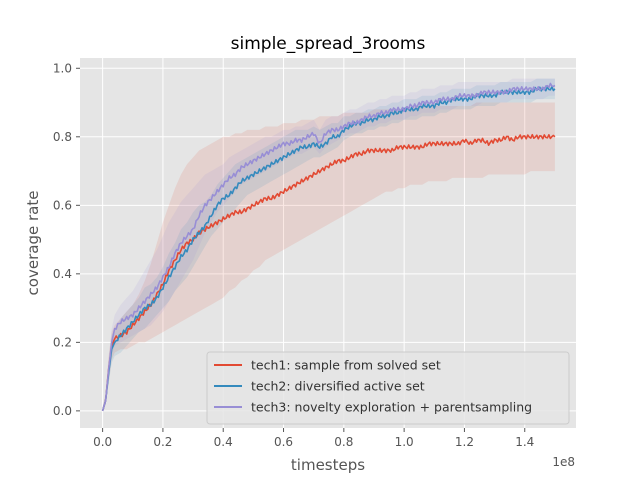  Describe the element at coordinates (563, 462) in the screenshot. I see `x-axis-offset-label: 1e8` at that location.